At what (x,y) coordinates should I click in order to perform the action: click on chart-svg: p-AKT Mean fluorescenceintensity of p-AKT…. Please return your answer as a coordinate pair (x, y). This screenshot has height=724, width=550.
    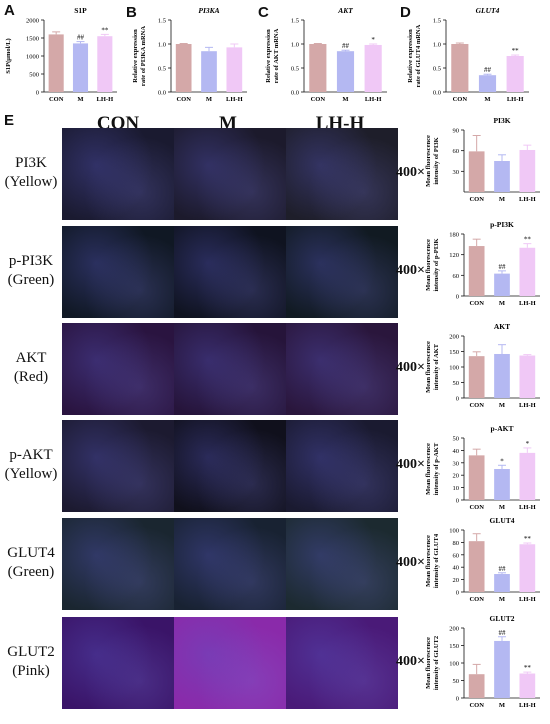
    Looking at the image, I should click on (482, 467).